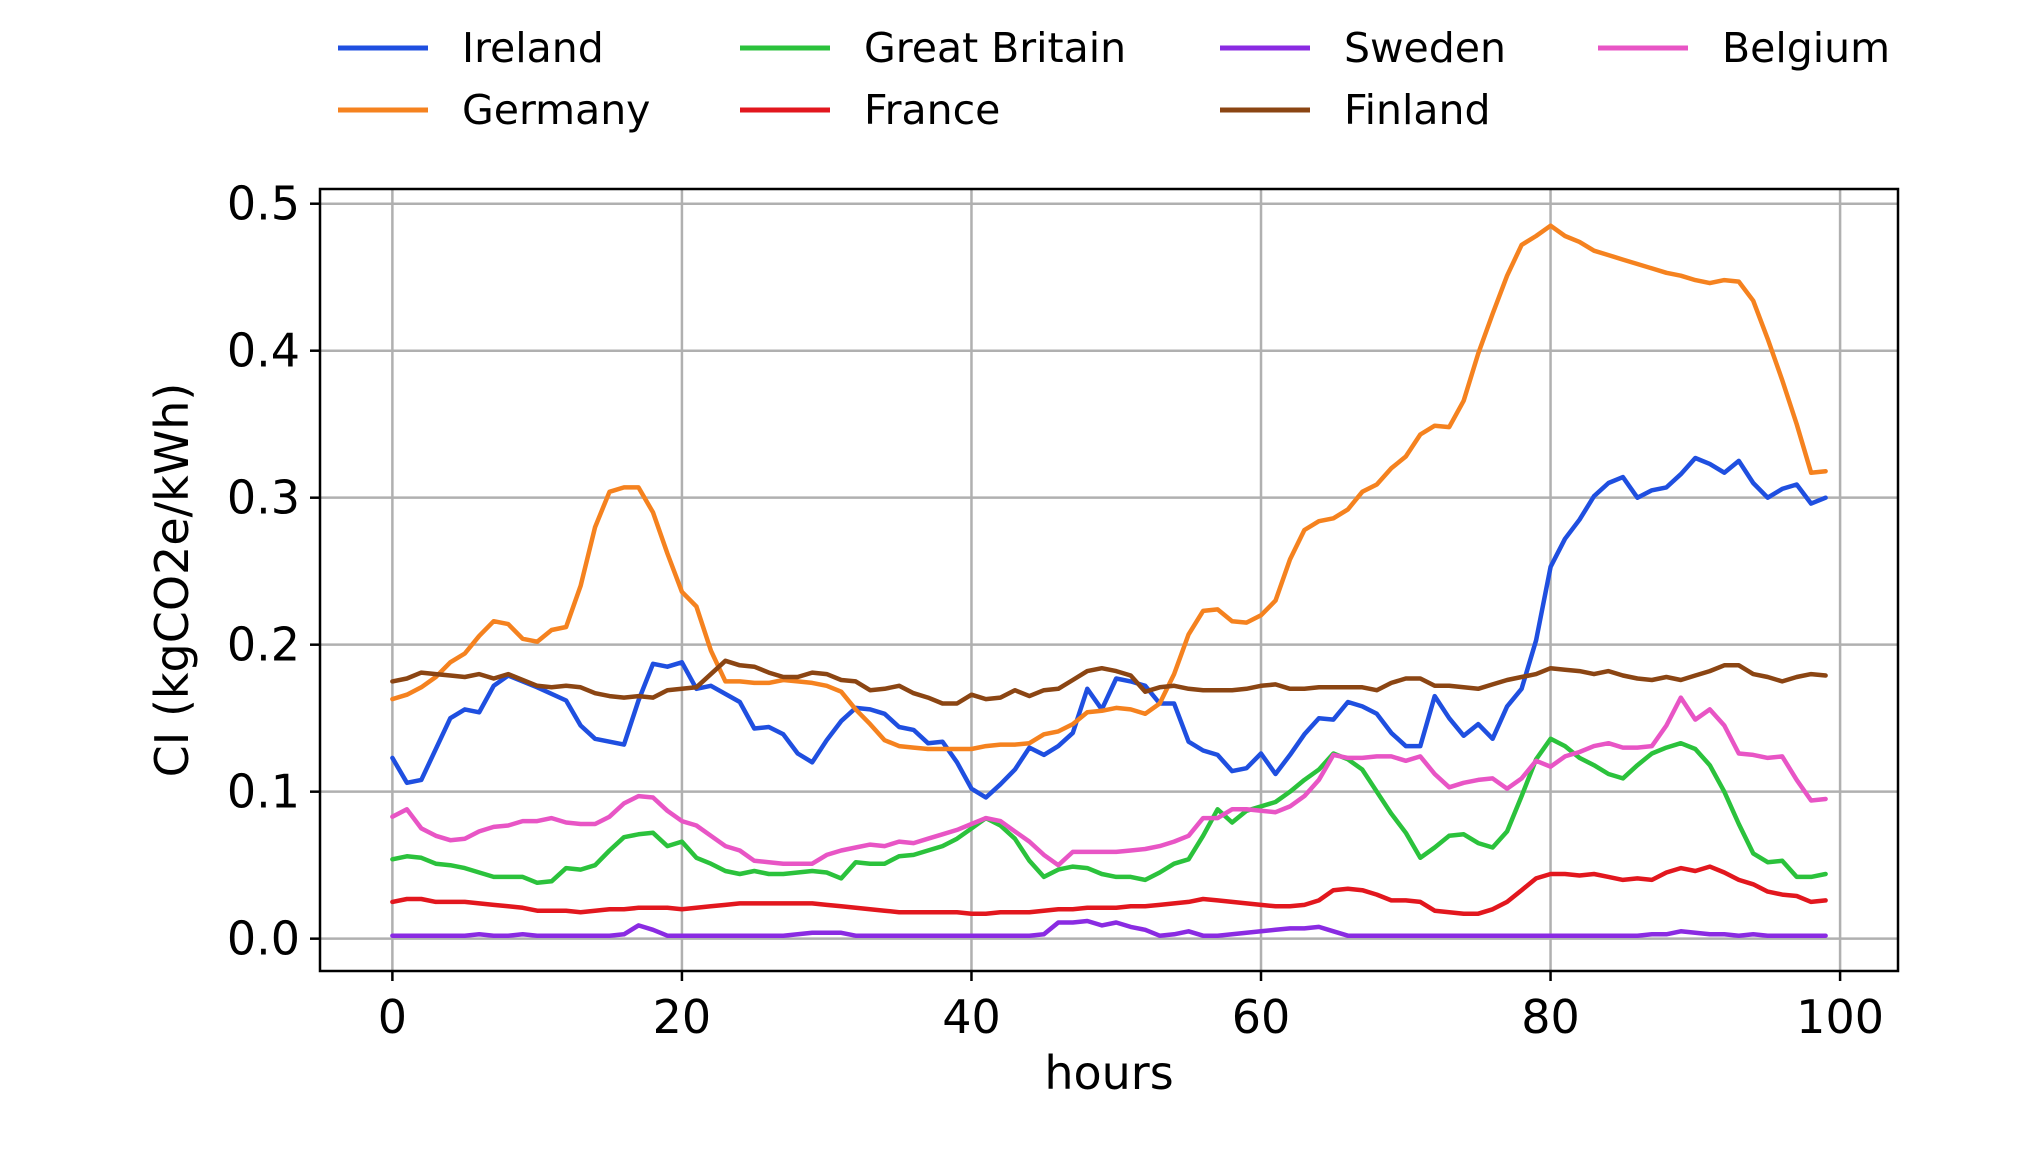 This screenshot has width=2036, height=1176. What do you see at coordinates (1109, 682) in the screenshot?
I see `series-line-finland` at bounding box center [1109, 682].